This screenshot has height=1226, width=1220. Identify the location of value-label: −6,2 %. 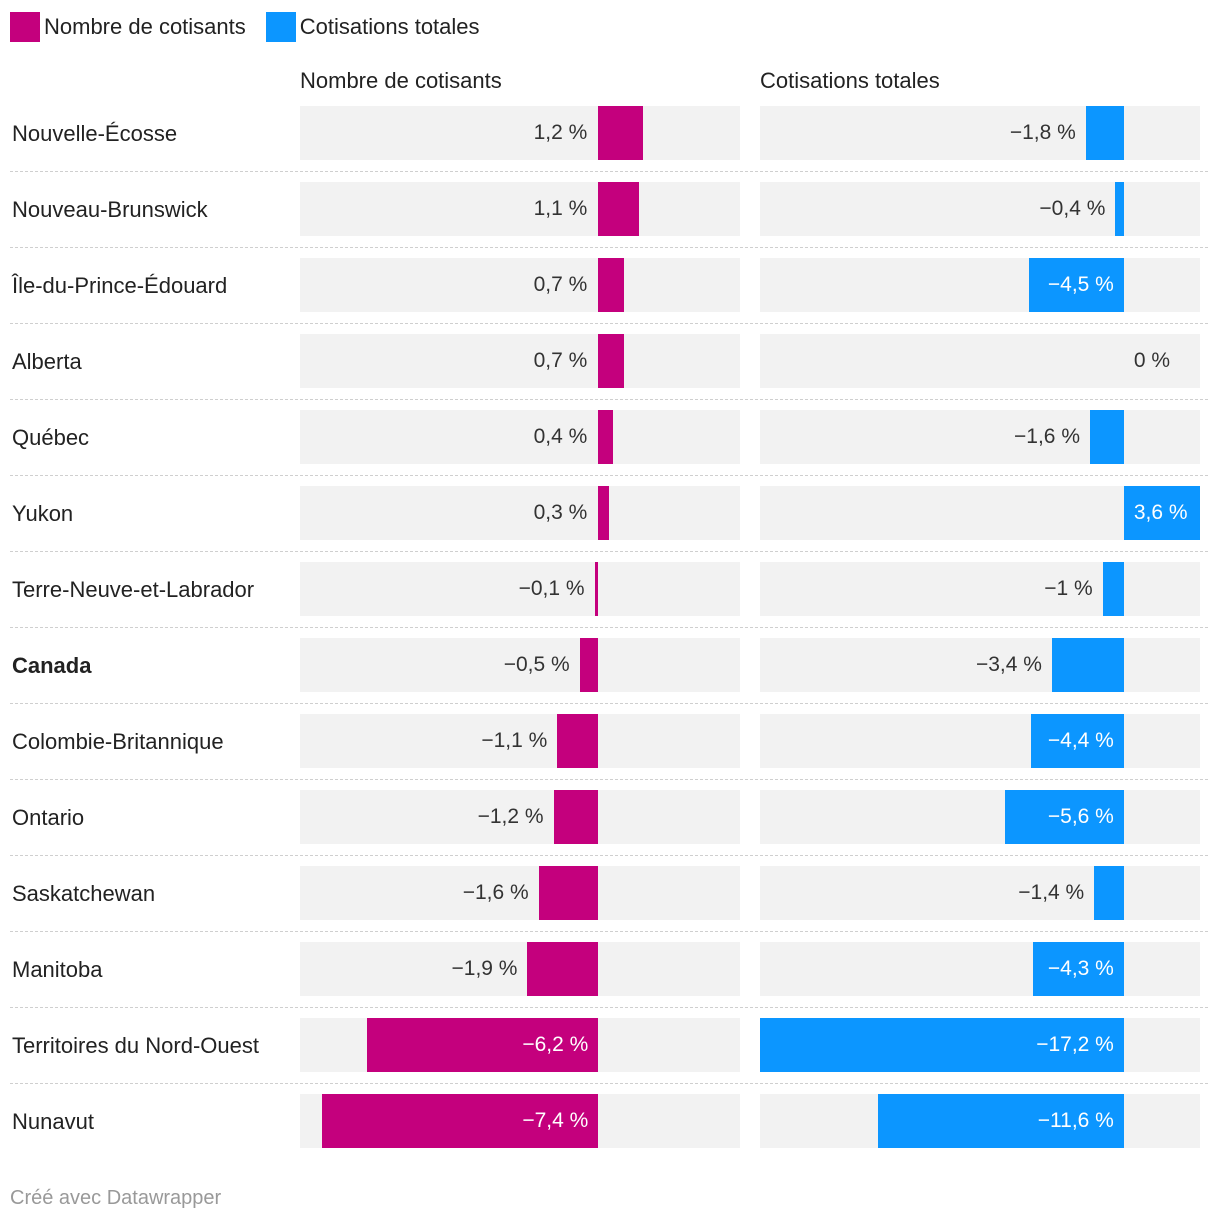
(555, 1044).